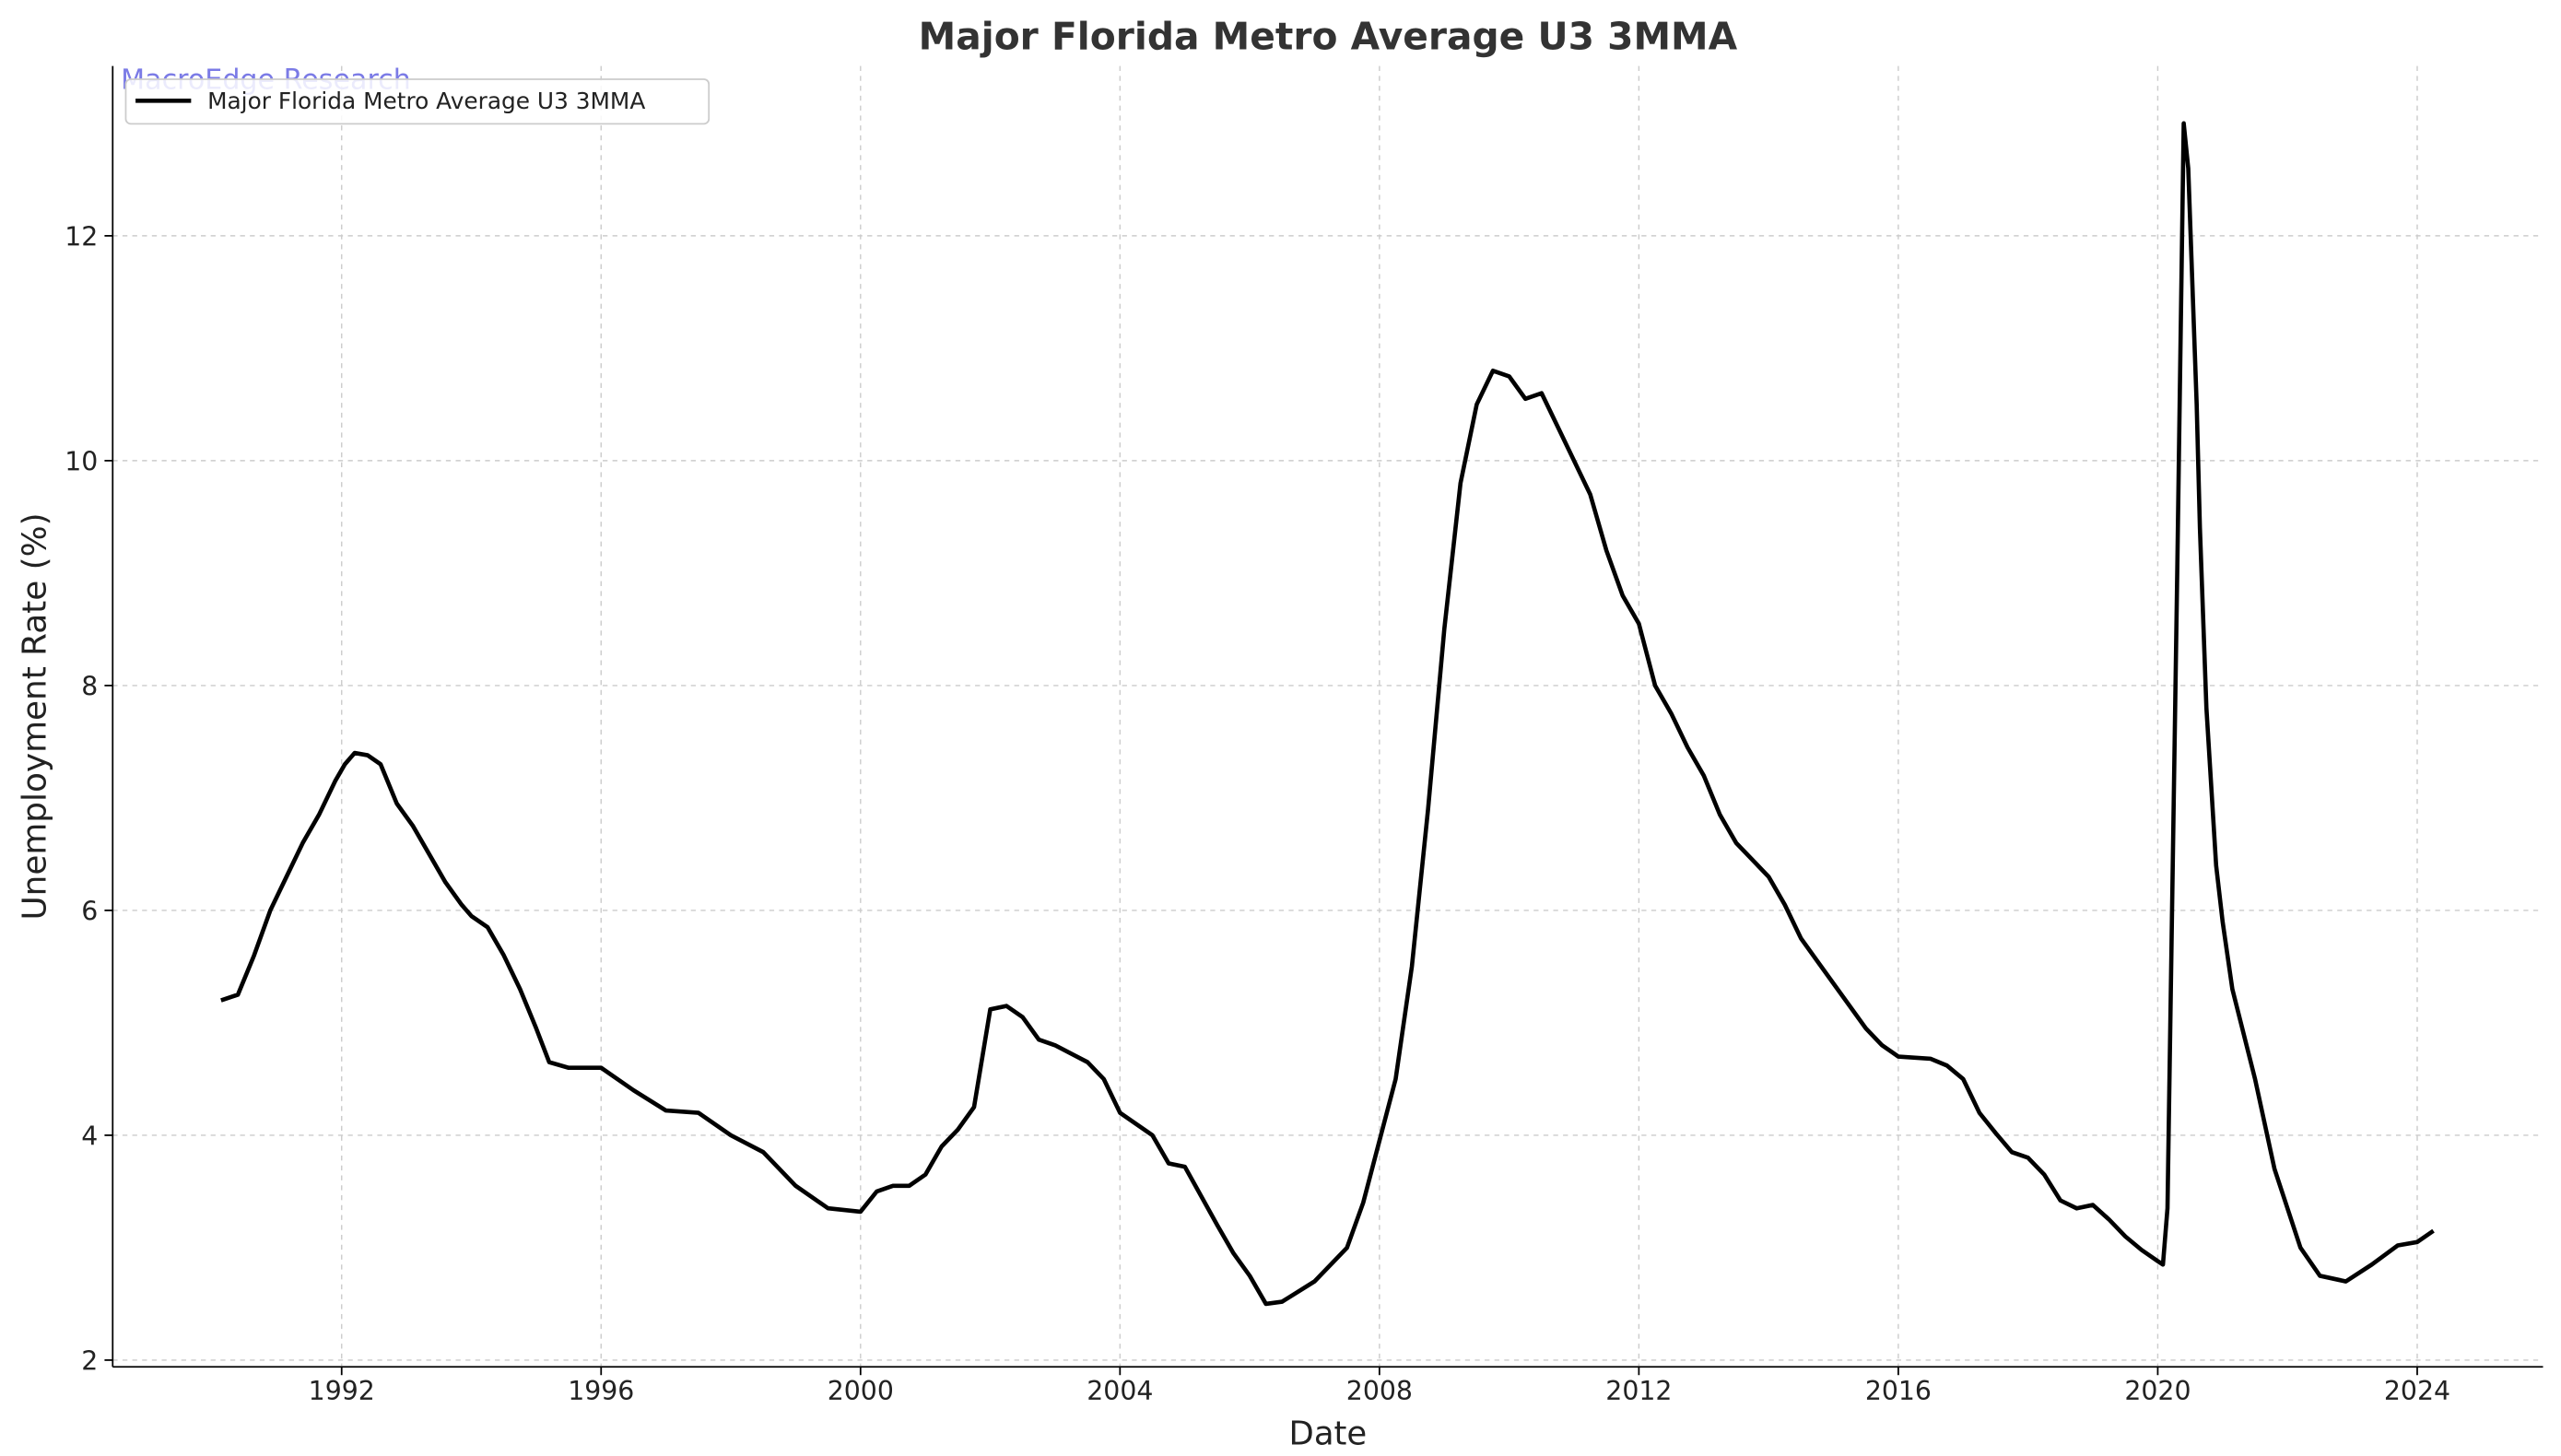  Describe the element at coordinates (342, 1391) in the screenshot. I see `x-tick-label: 1992` at that location.